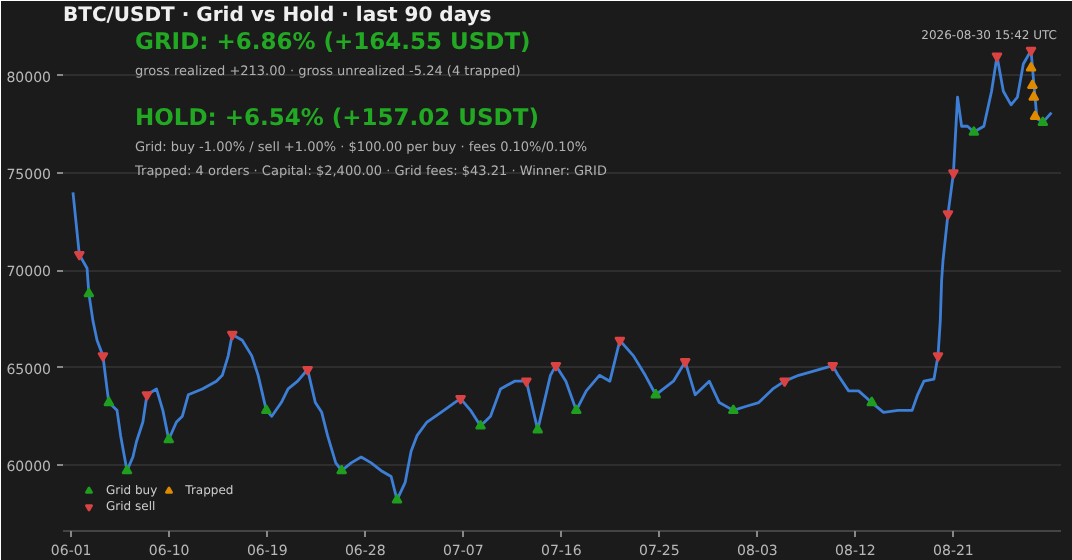 This screenshot has height=560, width=1072. What do you see at coordinates (333, 41) in the screenshot?
I see `annotation: GRID: +6.86% (+164.55 USDT)` at bounding box center [333, 41].